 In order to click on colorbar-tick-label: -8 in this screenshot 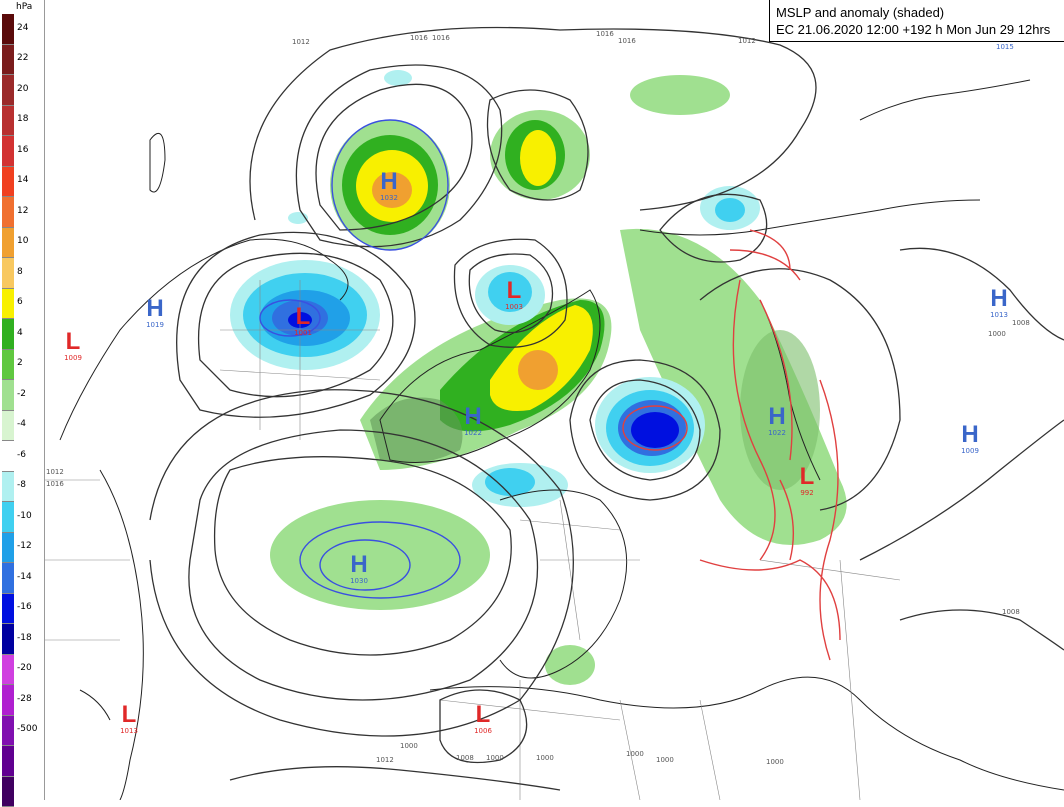, I will do `click(21, 485)`.